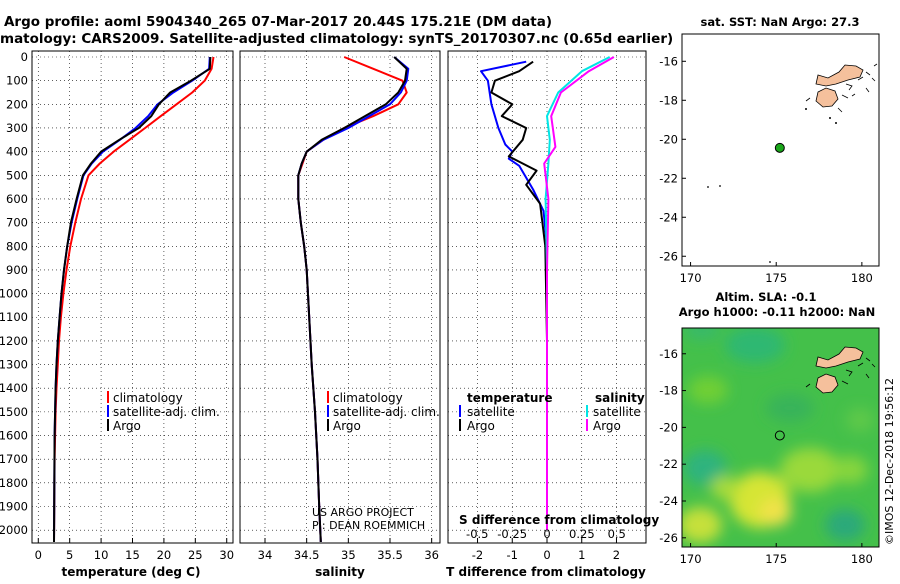 Image resolution: width=900 pixels, height=584 pixels. Describe the element at coordinates (546, 572) in the screenshot. I see `difference-xlabel: T difference from climatology` at that location.